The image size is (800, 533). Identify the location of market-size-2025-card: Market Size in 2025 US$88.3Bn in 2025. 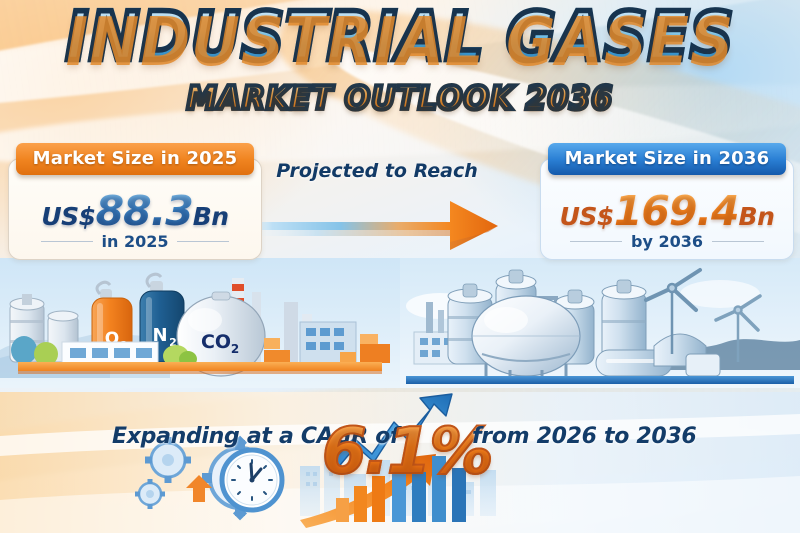
(135, 201).